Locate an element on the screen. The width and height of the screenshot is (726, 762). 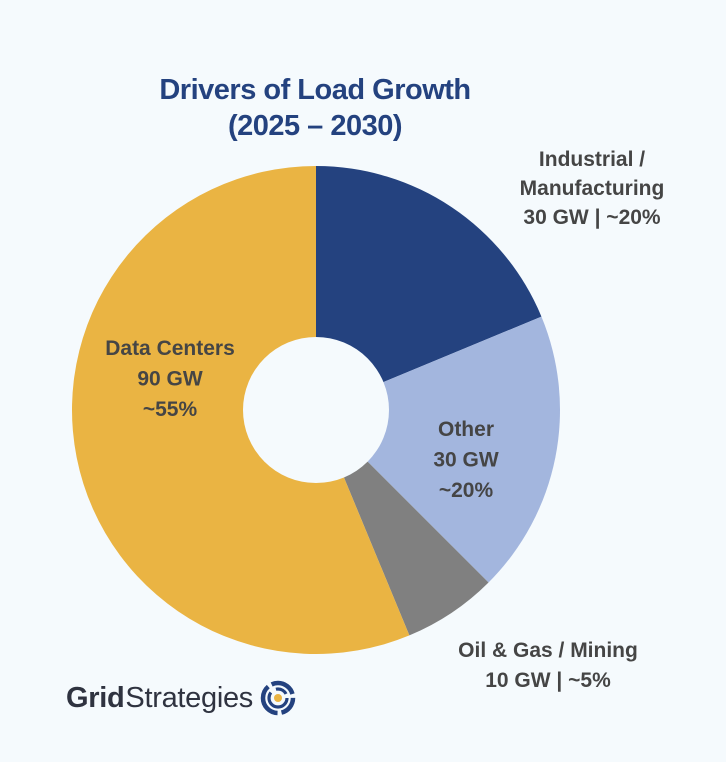
grid-strategies-logo: Grid Strategies is located at coordinates (181, 698).